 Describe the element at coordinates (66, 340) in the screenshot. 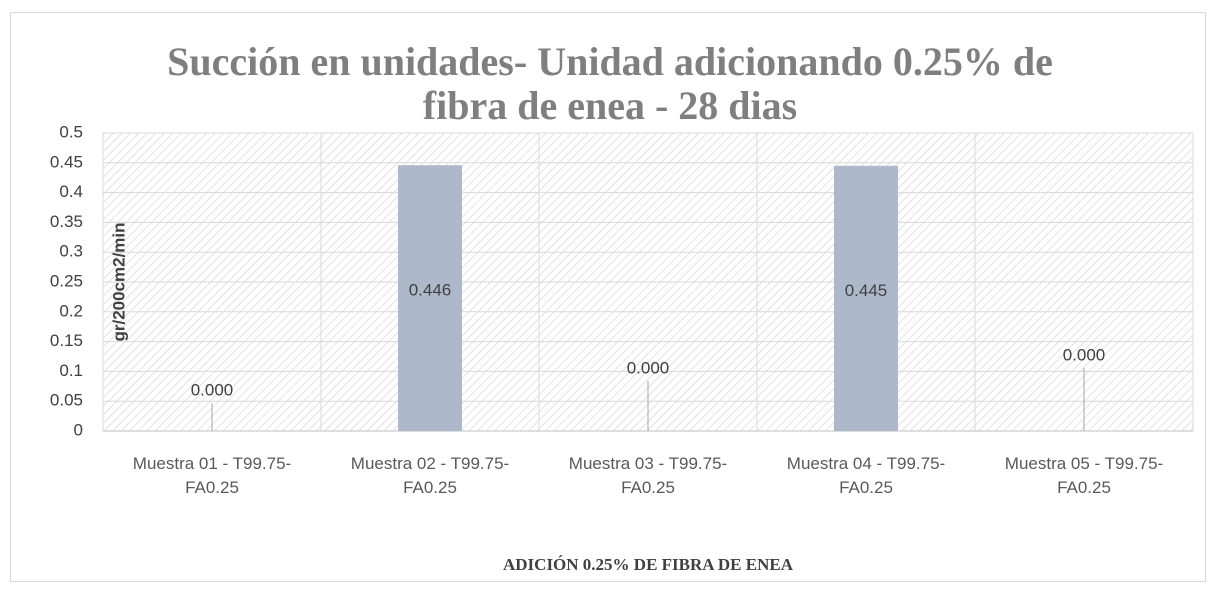

I see `y-tick-label: 0.15` at that location.